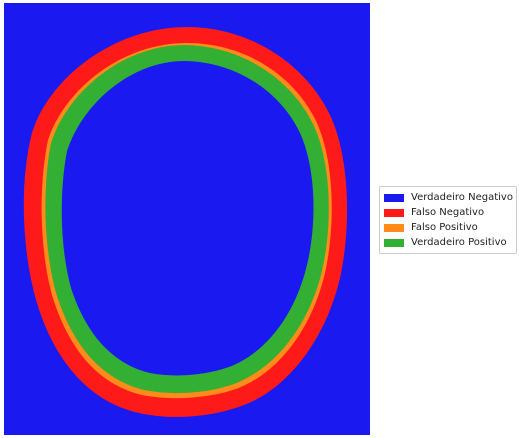  I want to click on legend-item: Verdadeiro Negativo, so click(448, 197).